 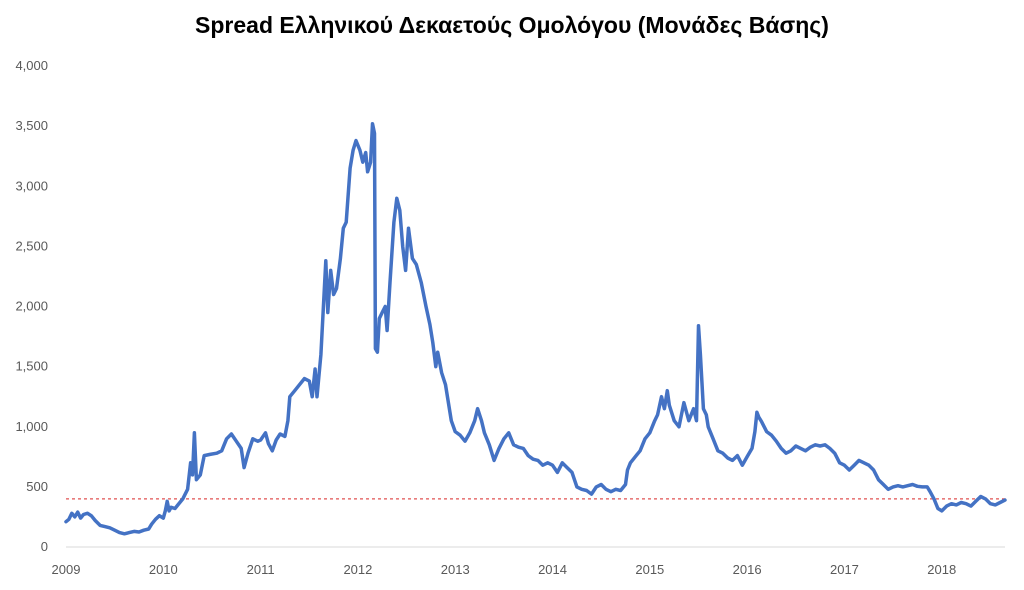 What do you see at coordinates (31, 125) in the screenshot?
I see `y-tick-label: 3,500` at bounding box center [31, 125].